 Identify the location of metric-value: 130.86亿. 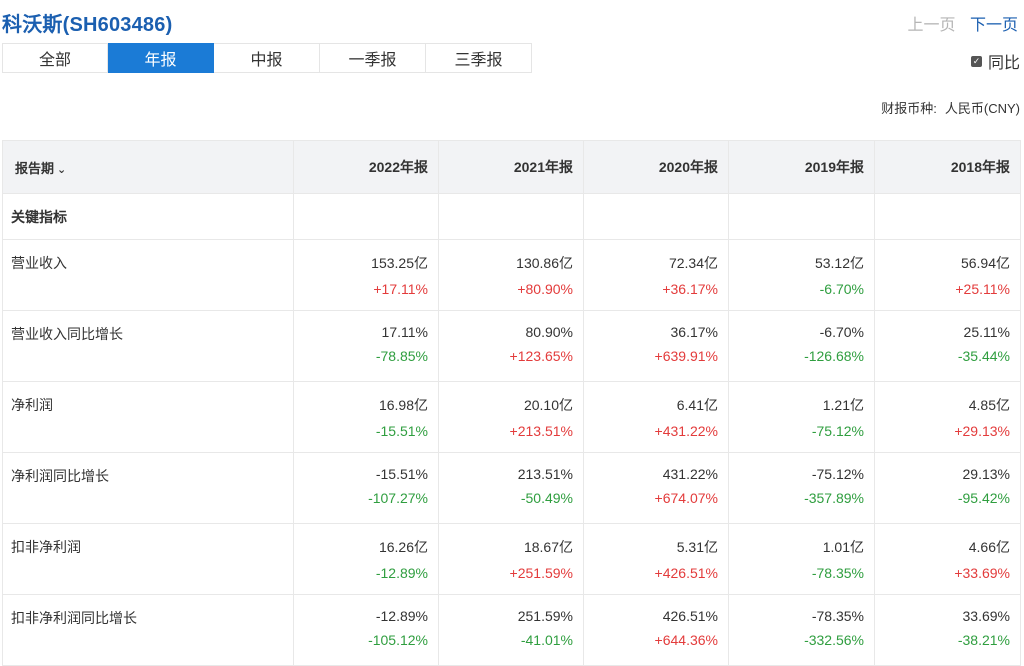
(544, 263).